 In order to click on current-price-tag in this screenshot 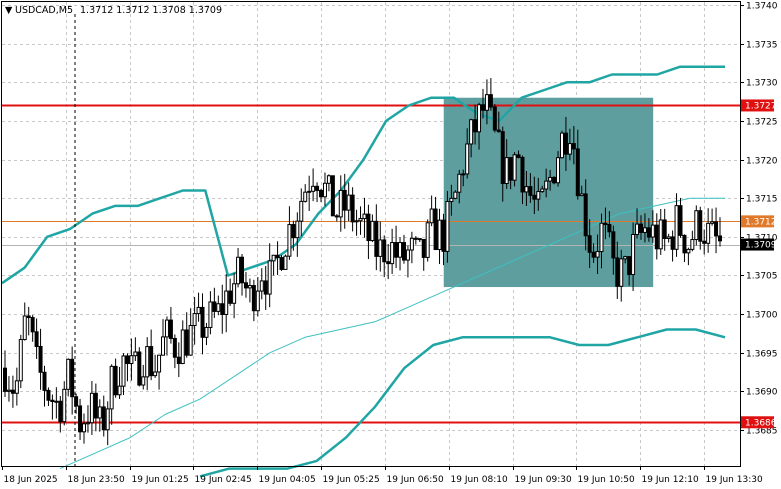, I will do `click(757, 221)`.